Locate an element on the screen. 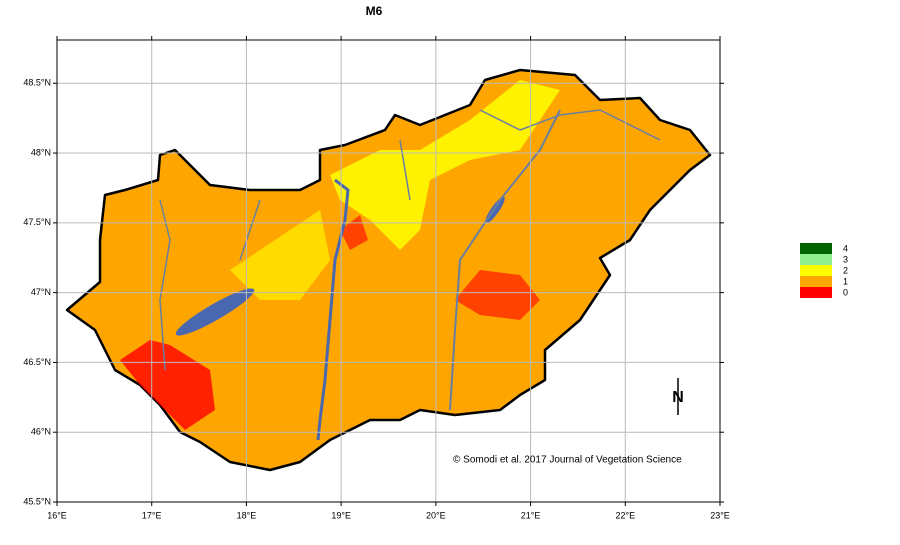 The width and height of the screenshot is (900, 545). x-tick-label: 18°E is located at coordinates (247, 515).